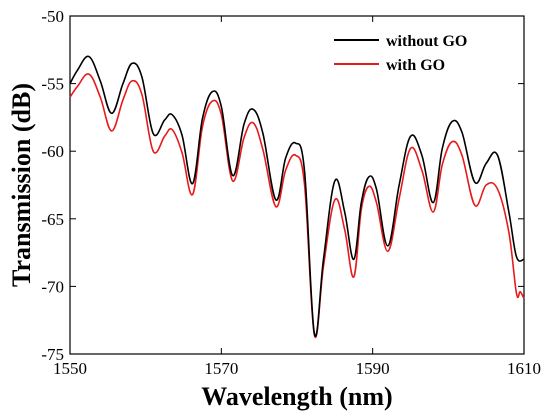 The height and width of the screenshot is (419, 550). What do you see at coordinates (426, 41) in the screenshot?
I see `legend-label-without-go: without GO` at bounding box center [426, 41].